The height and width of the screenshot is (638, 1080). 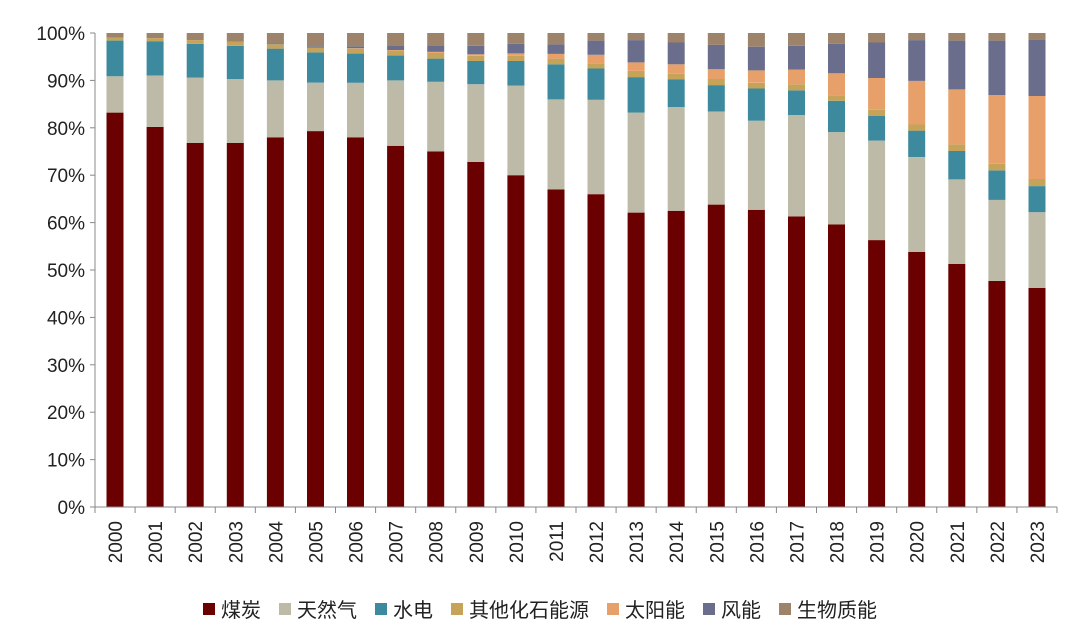 What do you see at coordinates (315, 319) in the screenshot?
I see `bar-segment-2005-s0` at bounding box center [315, 319].